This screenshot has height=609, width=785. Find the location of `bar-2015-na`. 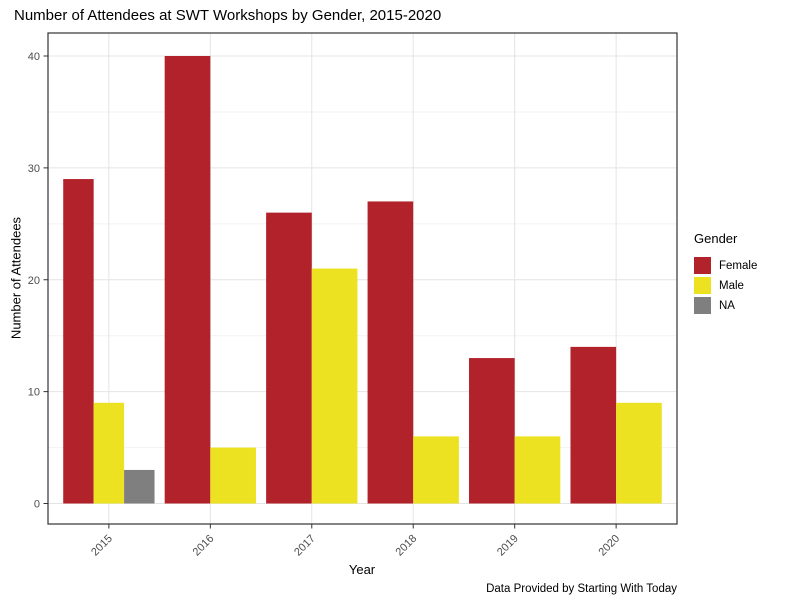

bar-2015-na is located at coordinates (139, 486).